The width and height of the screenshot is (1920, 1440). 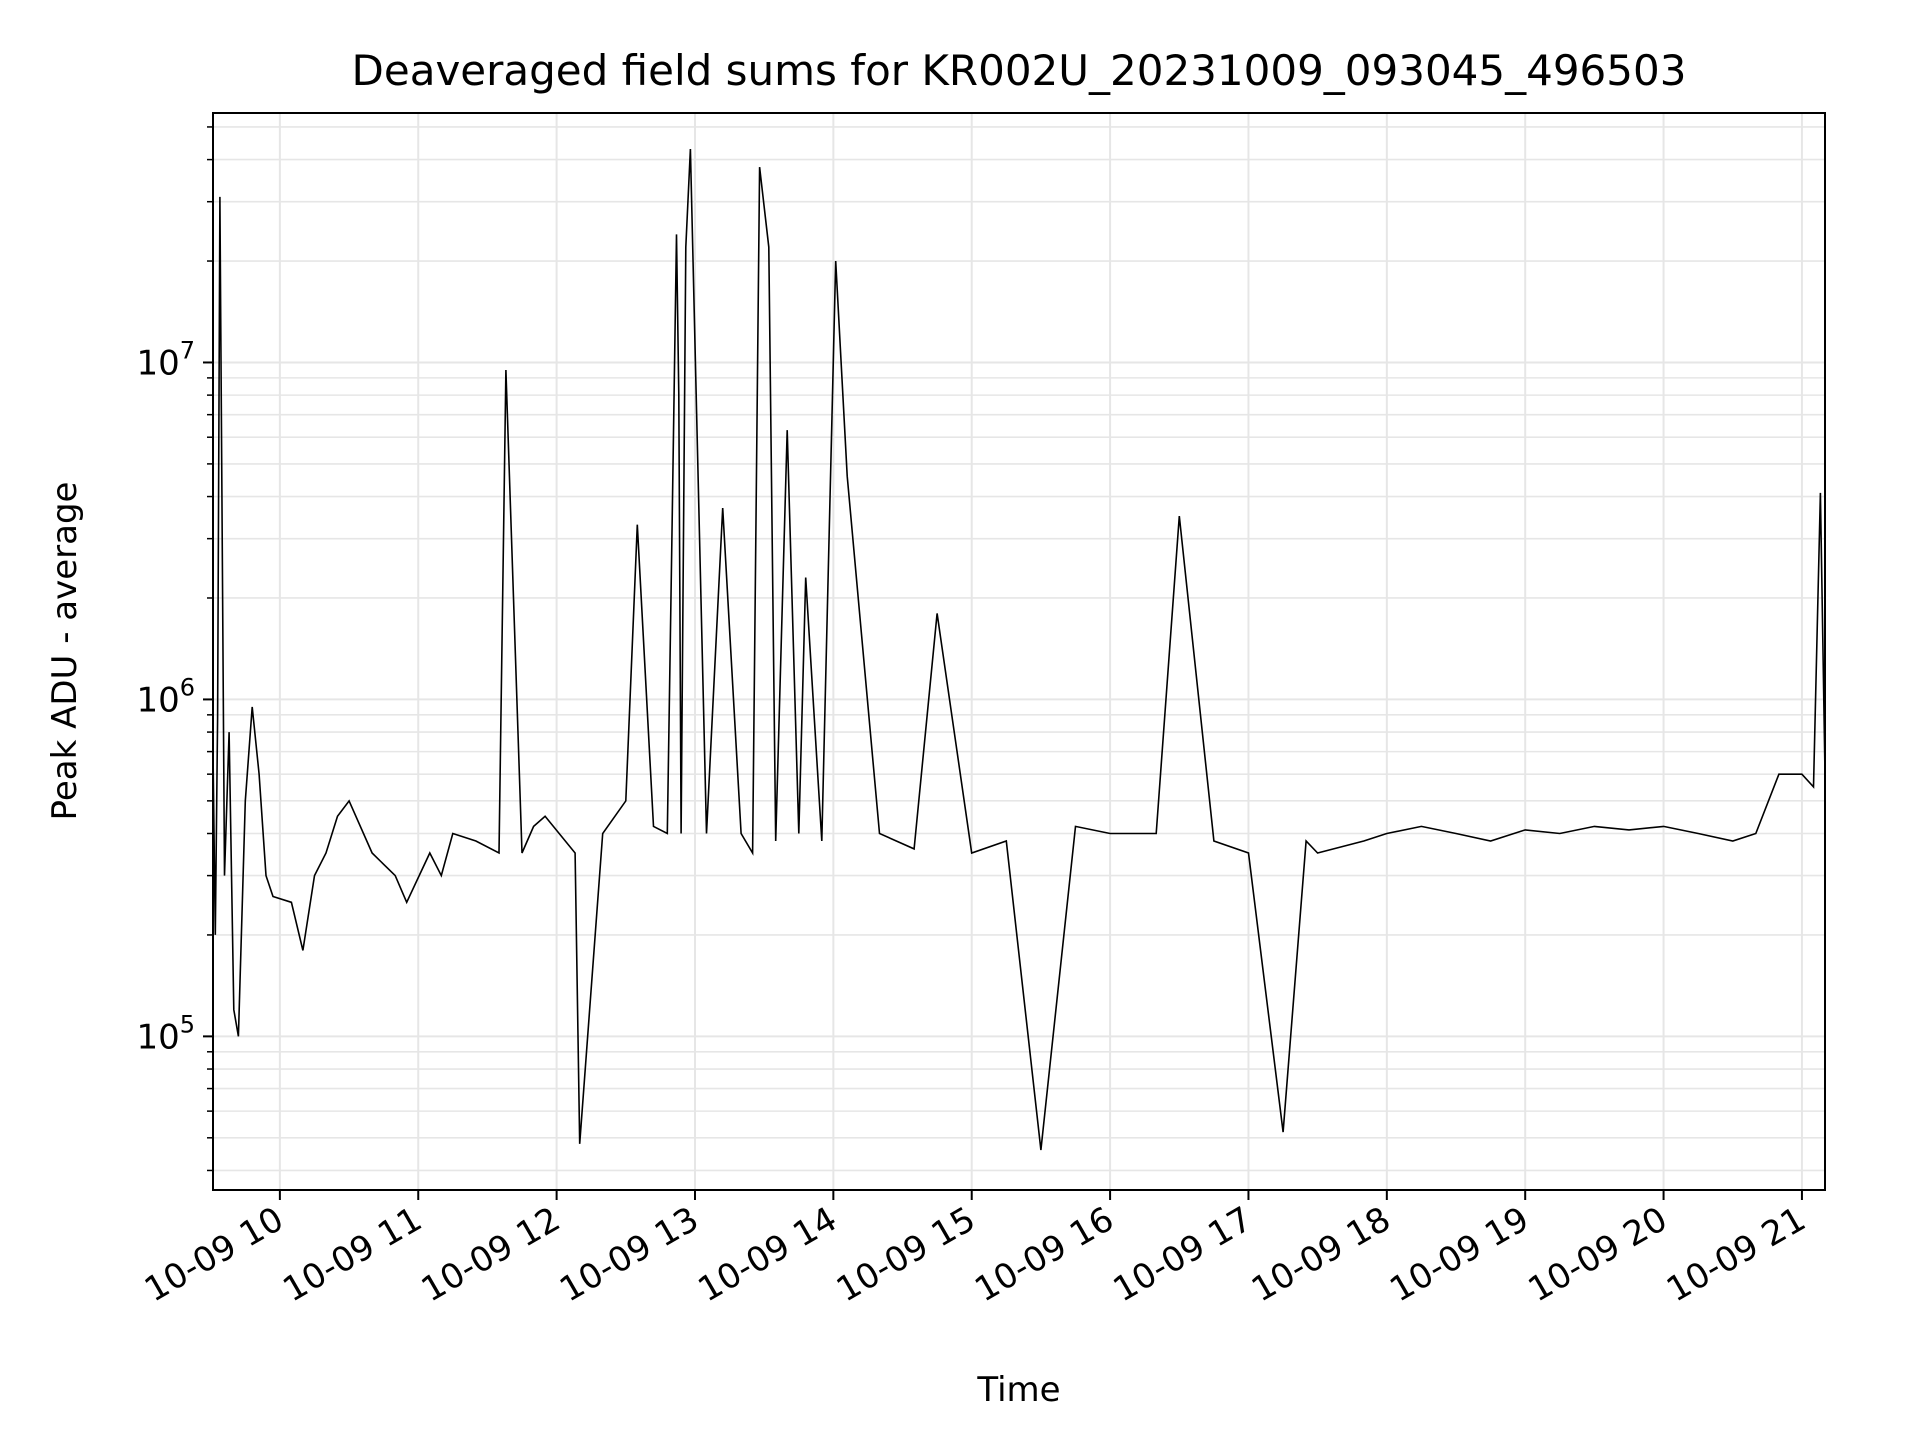 I want to click on x-tick-label: 10-09 15, so click(x=906, y=1254).